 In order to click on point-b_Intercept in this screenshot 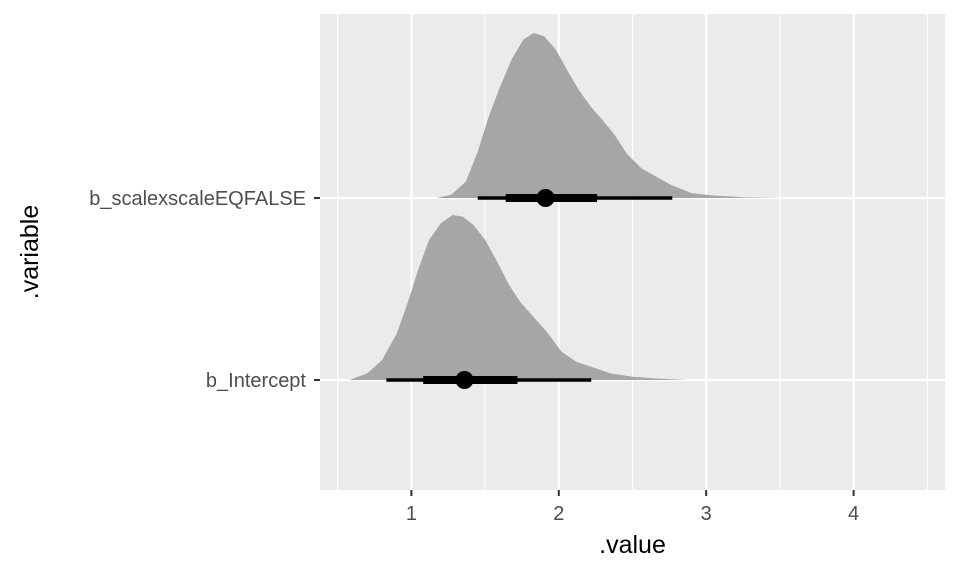, I will do `click(464, 380)`.